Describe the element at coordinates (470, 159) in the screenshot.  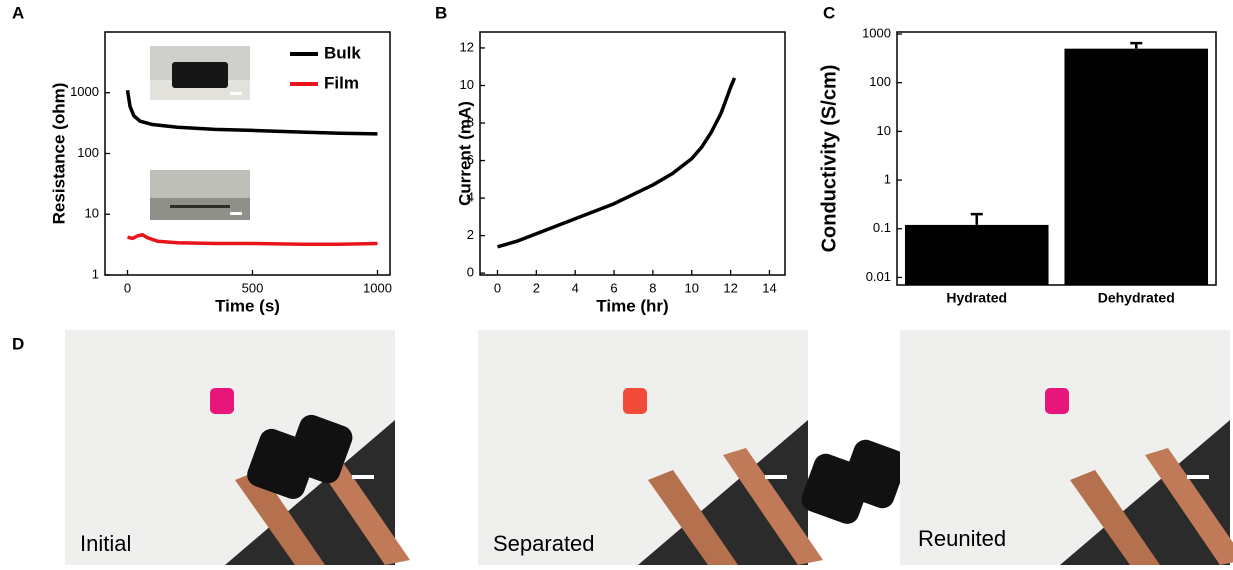
I see `y-tick-label: 6` at that location.